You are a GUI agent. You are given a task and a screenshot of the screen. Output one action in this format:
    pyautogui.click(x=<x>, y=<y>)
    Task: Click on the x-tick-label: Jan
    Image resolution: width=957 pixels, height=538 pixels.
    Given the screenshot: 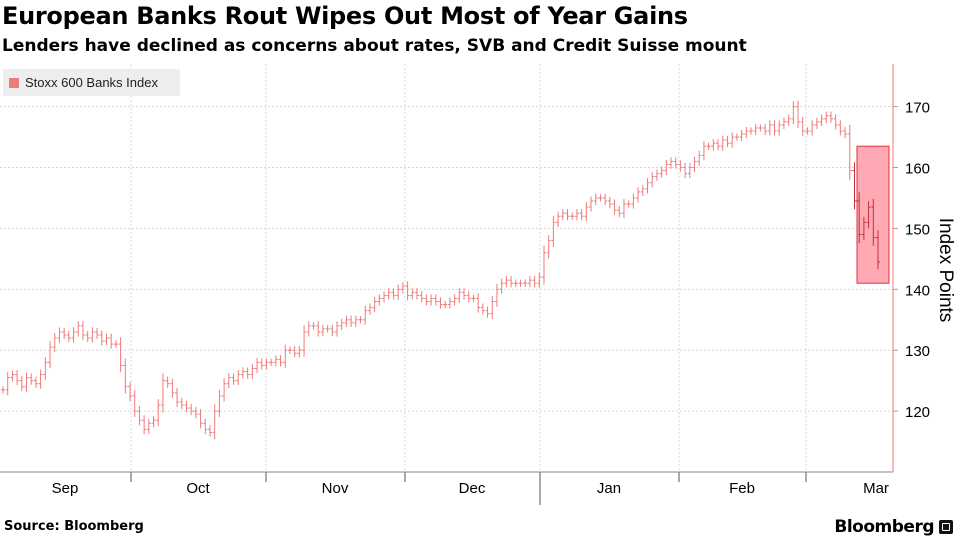 What is the action you would take?
    pyautogui.click(x=609, y=488)
    